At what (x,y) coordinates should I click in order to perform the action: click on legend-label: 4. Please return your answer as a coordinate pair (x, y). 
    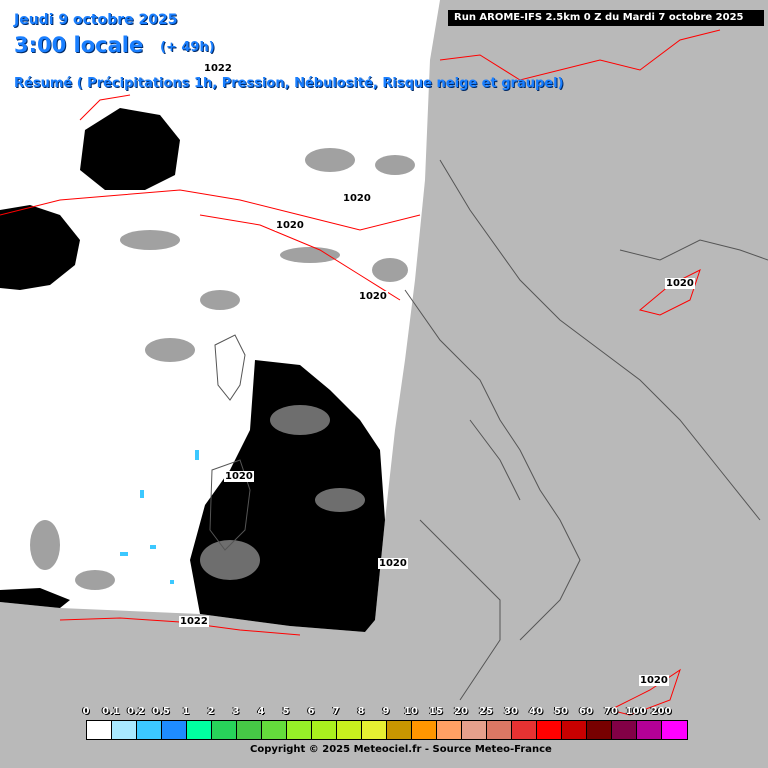
    Looking at the image, I should click on (261, 711).